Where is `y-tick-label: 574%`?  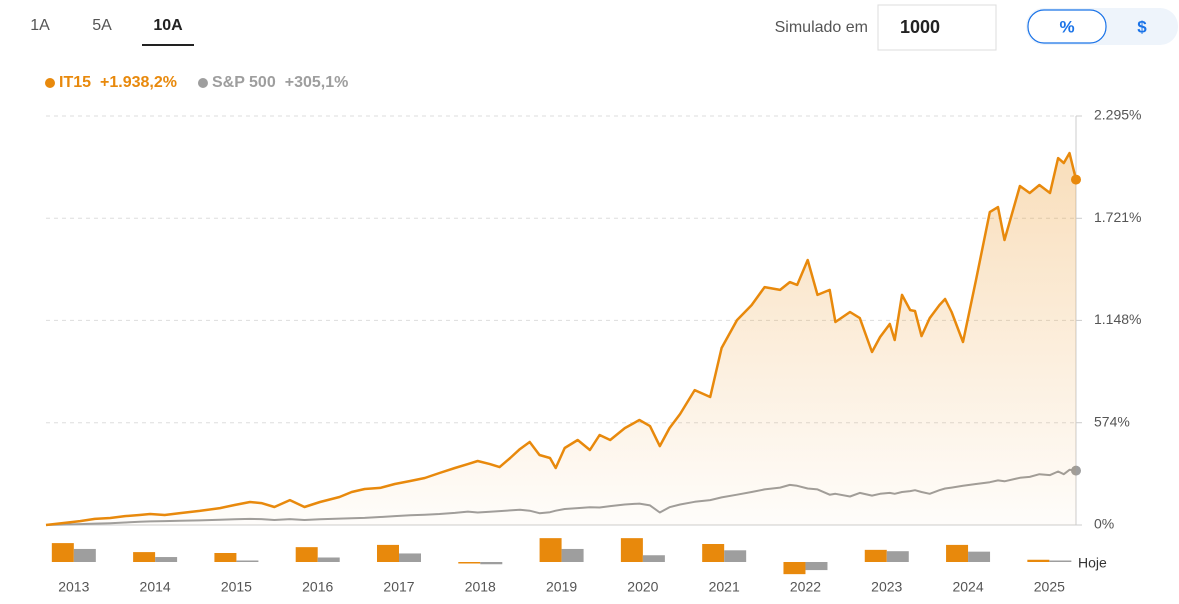 y-tick-label: 574% is located at coordinates (1112, 421).